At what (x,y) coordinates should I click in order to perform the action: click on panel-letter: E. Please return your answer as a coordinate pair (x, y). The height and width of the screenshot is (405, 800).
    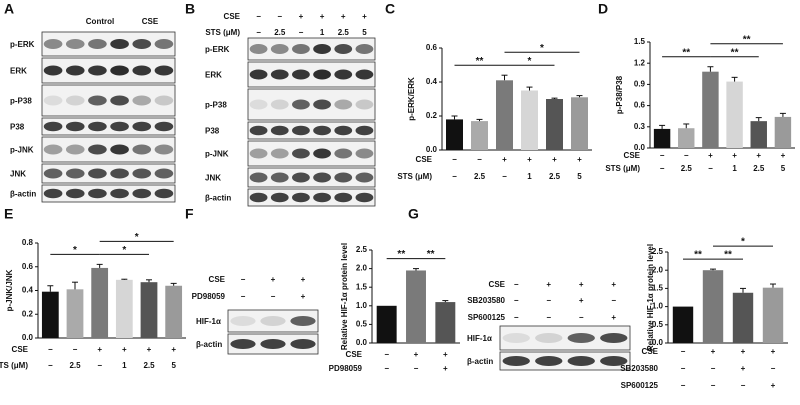
    Looking at the image, I should click on (8, 214).